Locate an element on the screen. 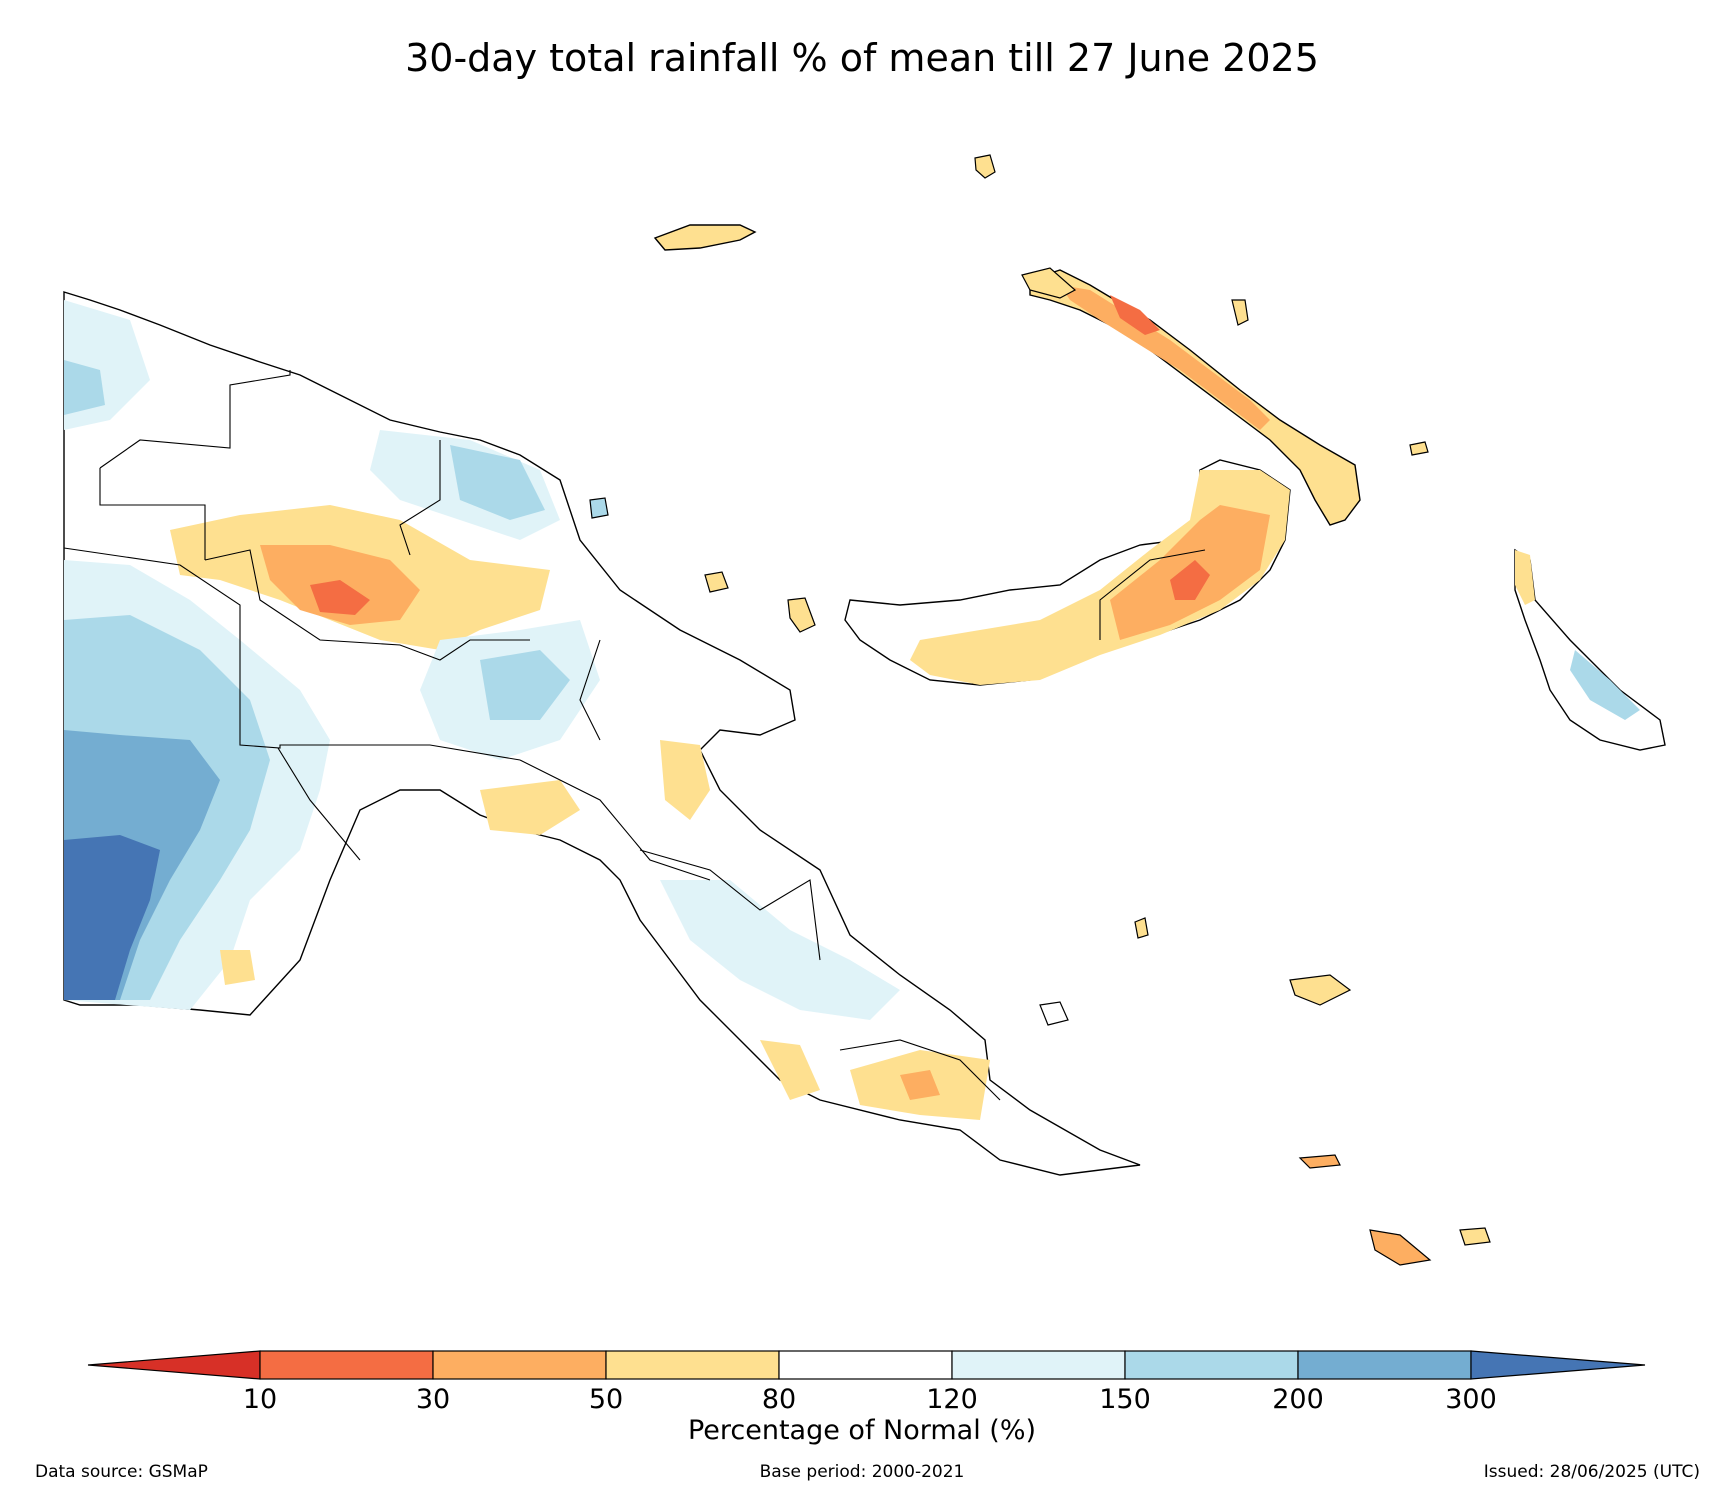 The height and width of the screenshot is (1494, 1724). manus-island is located at coordinates (705, 237).